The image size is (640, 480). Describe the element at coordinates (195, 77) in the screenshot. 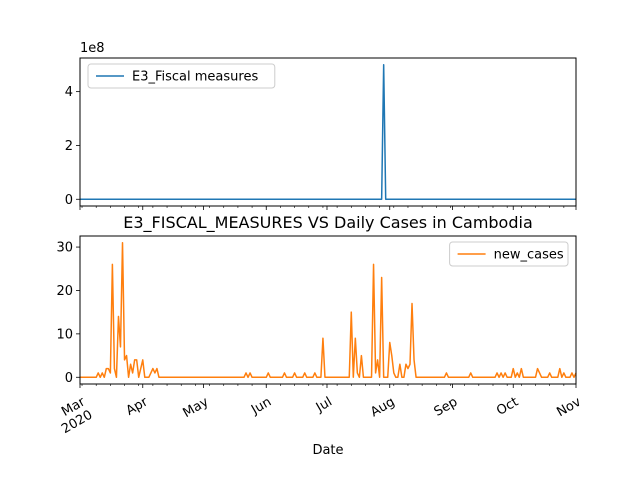

I see `legend-label: E3_Fiscal measures` at that location.